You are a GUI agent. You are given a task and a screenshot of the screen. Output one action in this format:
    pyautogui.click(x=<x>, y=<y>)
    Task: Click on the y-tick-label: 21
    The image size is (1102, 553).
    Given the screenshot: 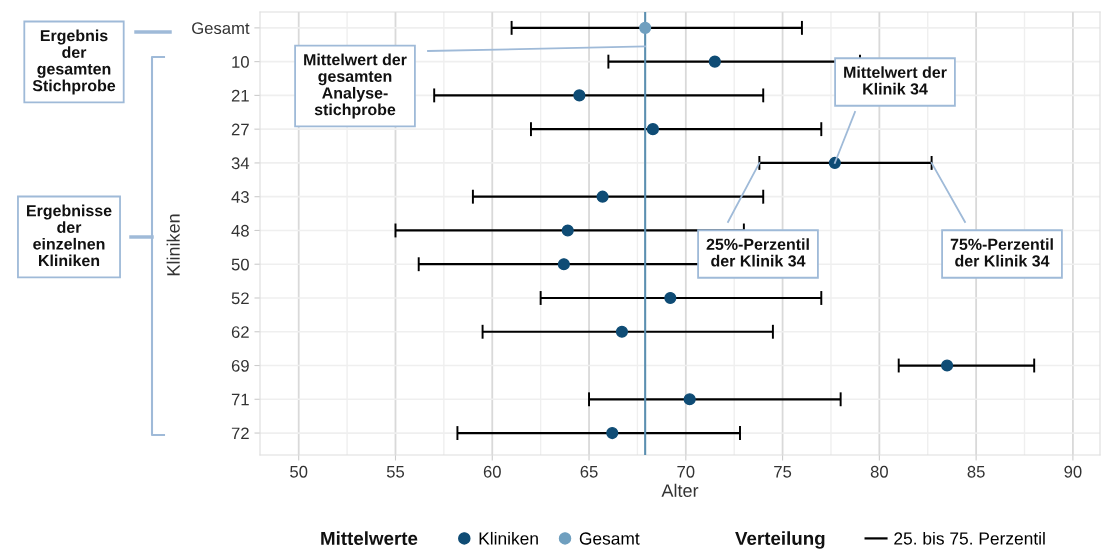 What is the action you would take?
    pyautogui.click(x=240, y=95)
    